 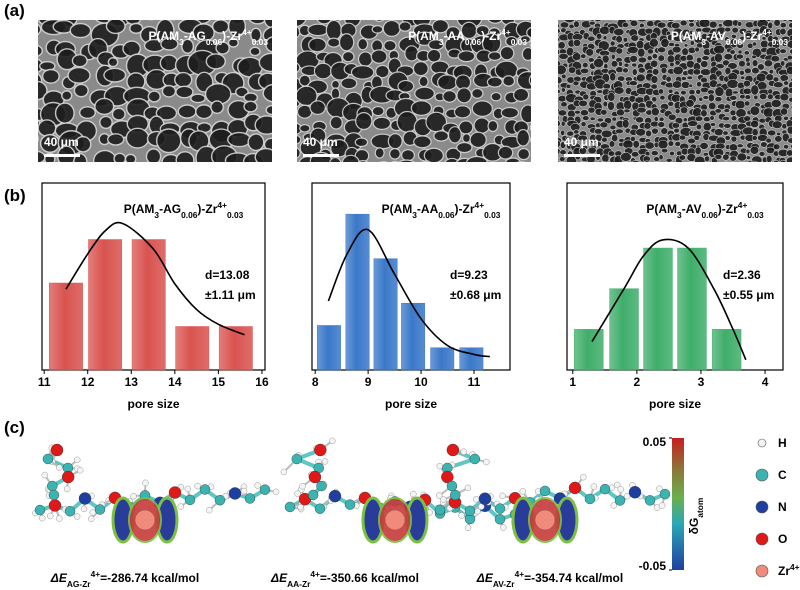 What do you see at coordinates (581, 142) in the screenshot?
I see `scale-bar-label: 40 μm` at bounding box center [581, 142].